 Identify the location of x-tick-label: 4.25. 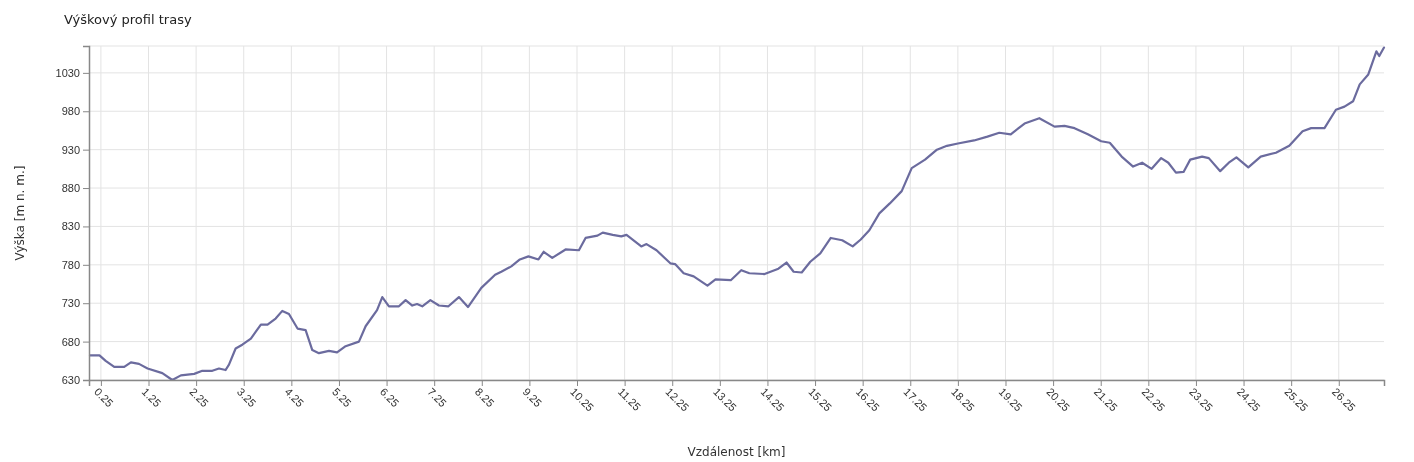
(294, 397).